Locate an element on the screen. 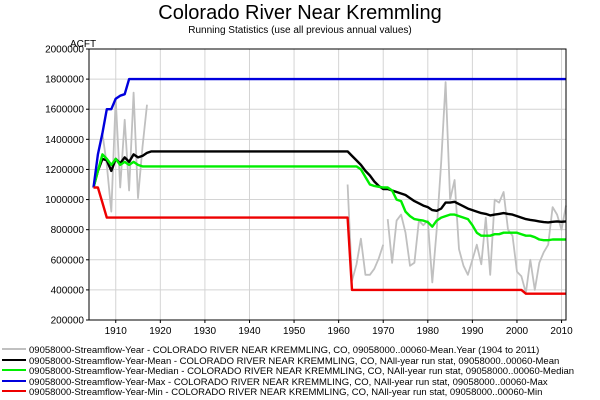  y-tick-label: 1400000 is located at coordinates (64, 140).